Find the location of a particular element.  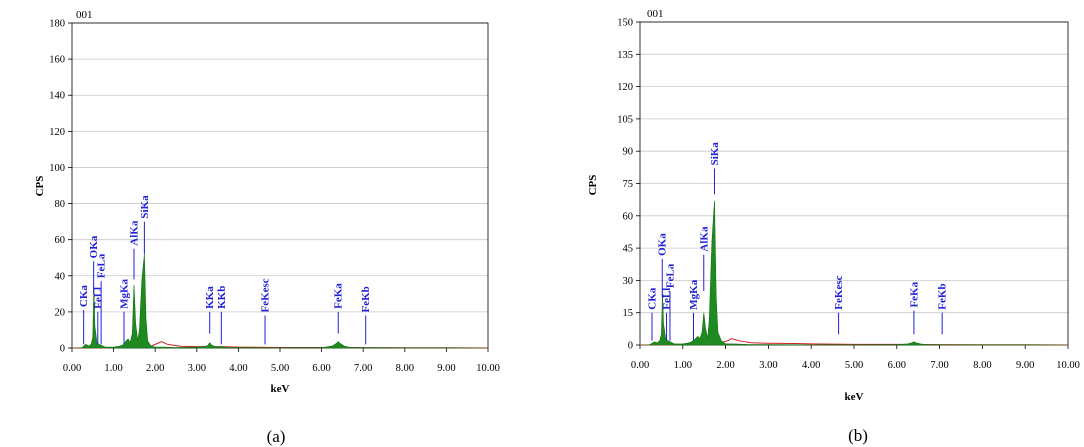

y-tick-label: 15 is located at coordinates (628, 313).